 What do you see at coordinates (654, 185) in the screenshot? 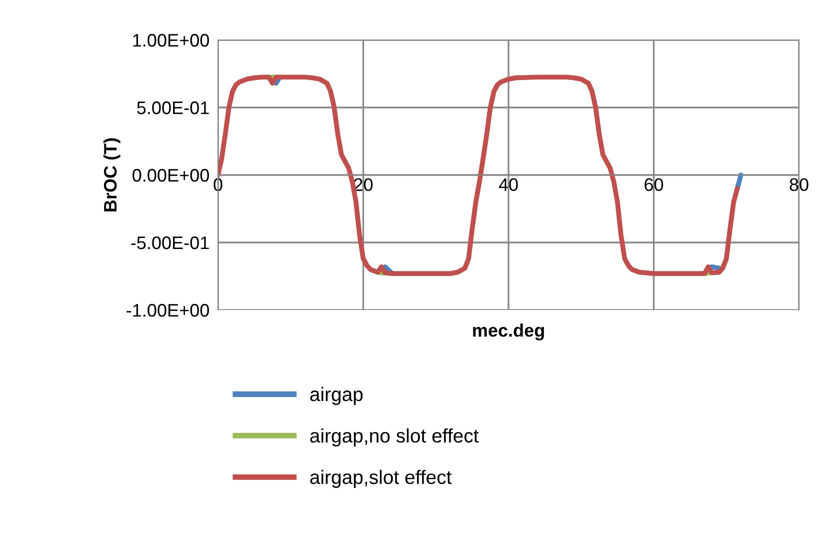
I see `x-tick-label: 60` at bounding box center [654, 185].